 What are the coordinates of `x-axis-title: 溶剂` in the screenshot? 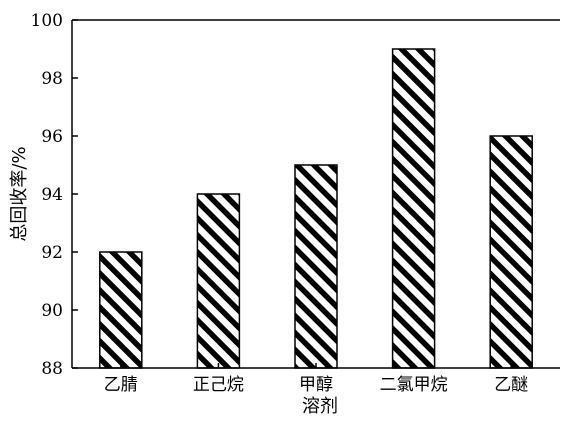 It's located at (320, 406).